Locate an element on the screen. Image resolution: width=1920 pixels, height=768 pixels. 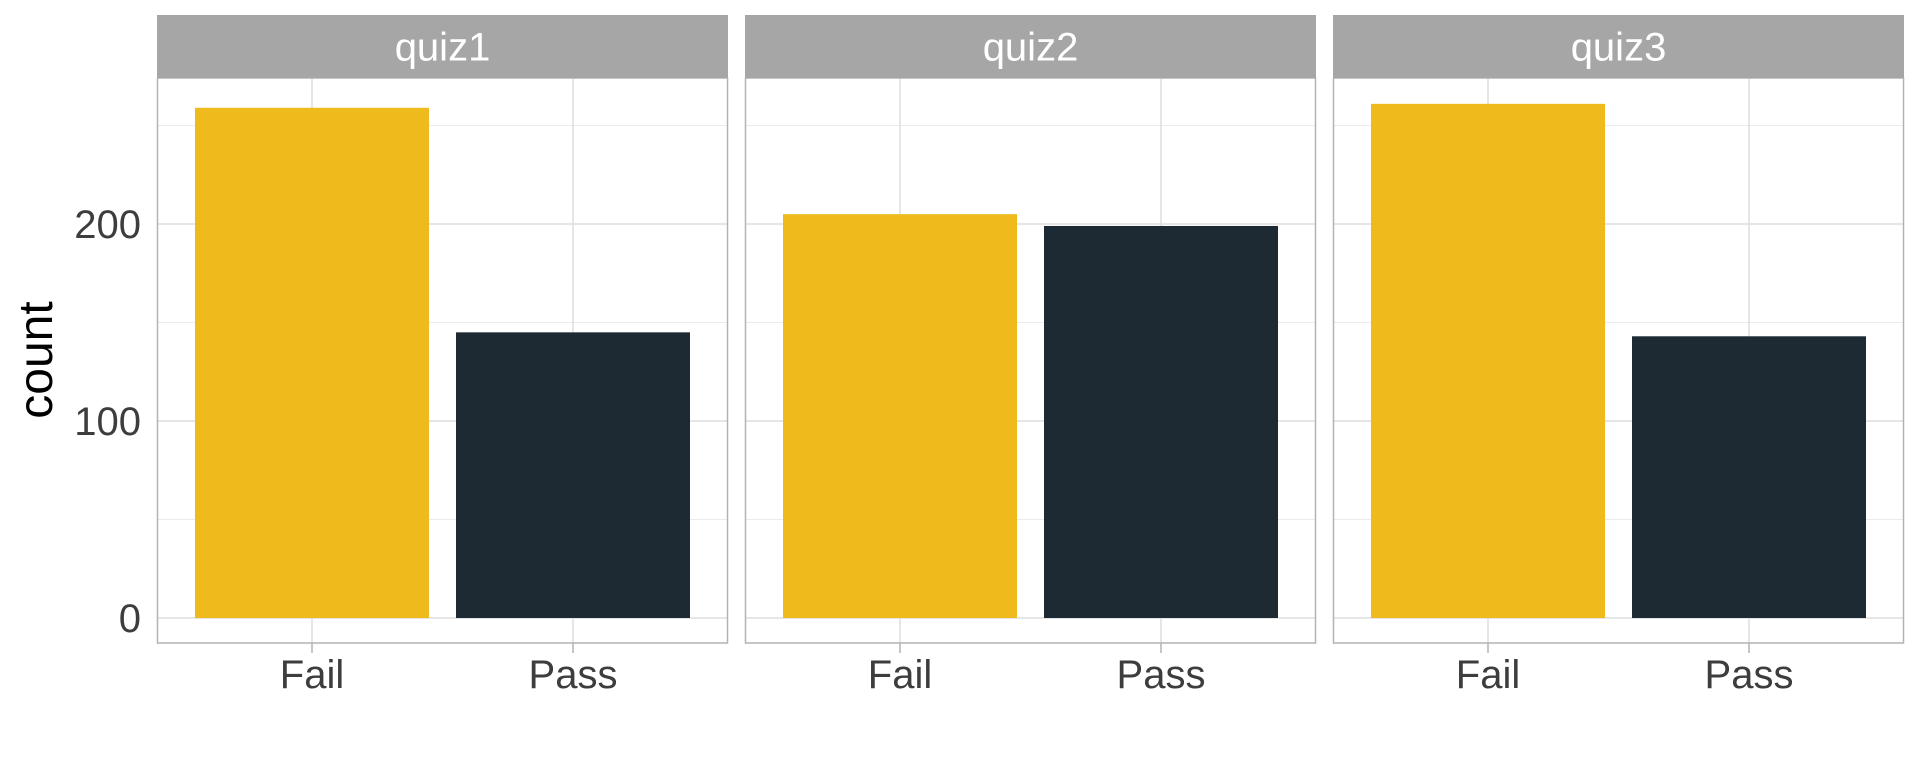
strip-label-quiz2: quiz2 is located at coordinates (1031, 48).